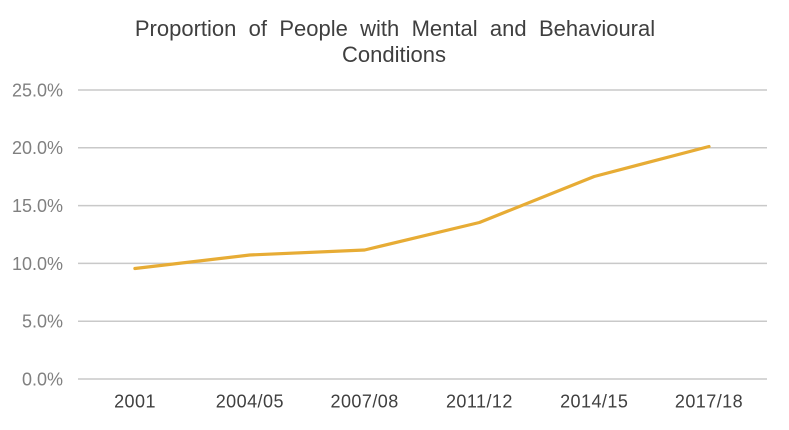 The height and width of the screenshot is (430, 789). Describe the element at coordinates (135, 402) in the screenshot. I see `svg-text: 2001` at that location.